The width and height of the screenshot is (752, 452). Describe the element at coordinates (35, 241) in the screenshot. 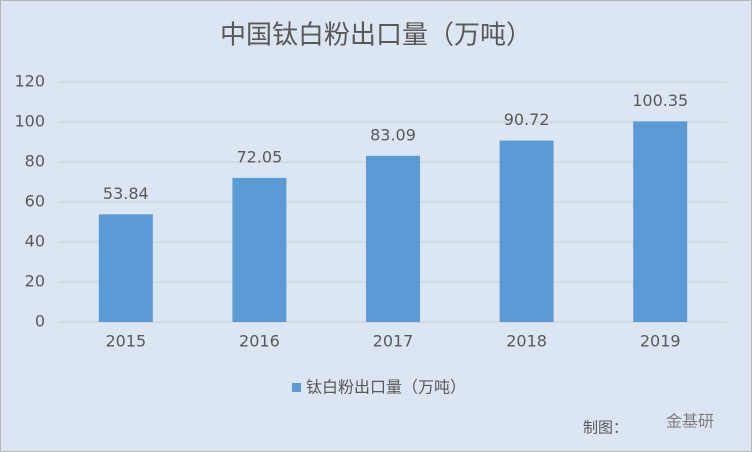

I see `y-tick-label: 40` at that location.